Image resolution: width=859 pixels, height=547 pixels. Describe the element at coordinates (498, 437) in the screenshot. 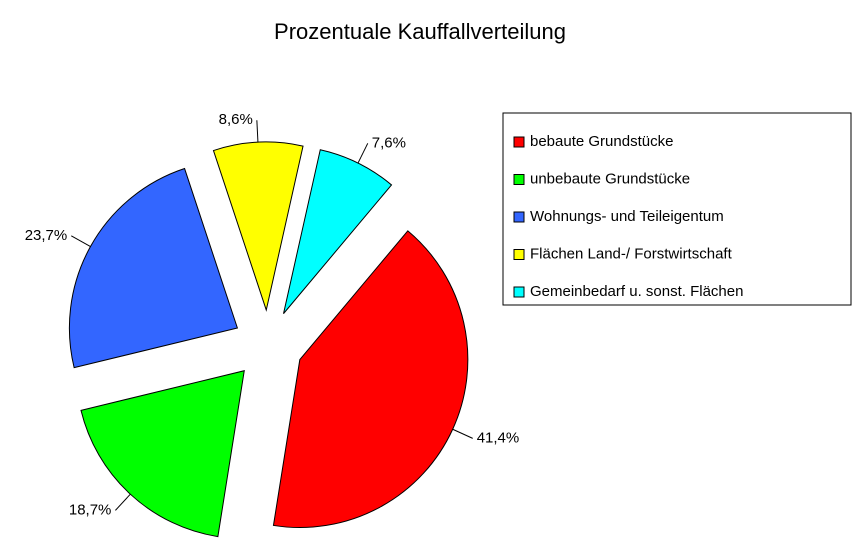

I see `data-label: 41,4%` at that location.